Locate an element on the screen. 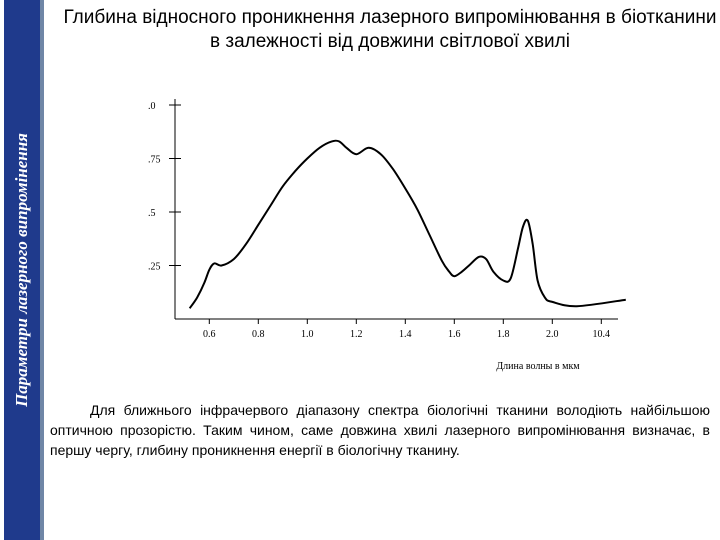 Image resolution: width=720 pixels, height=540 pixels. side-band: Параметри лазерного випромінення is located at coordinates (23, 270).